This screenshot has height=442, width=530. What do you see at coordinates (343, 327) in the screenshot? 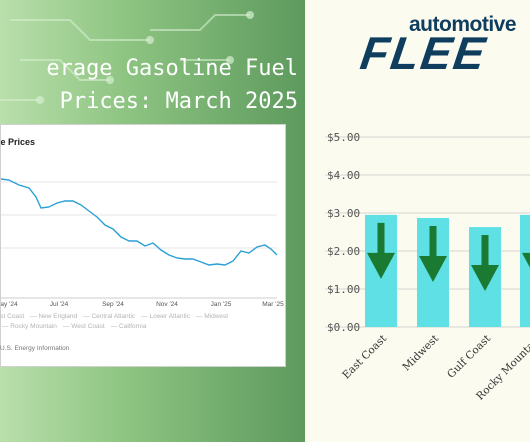
I see `y-tick-label: $0.00` at bounding box center [343, 327].